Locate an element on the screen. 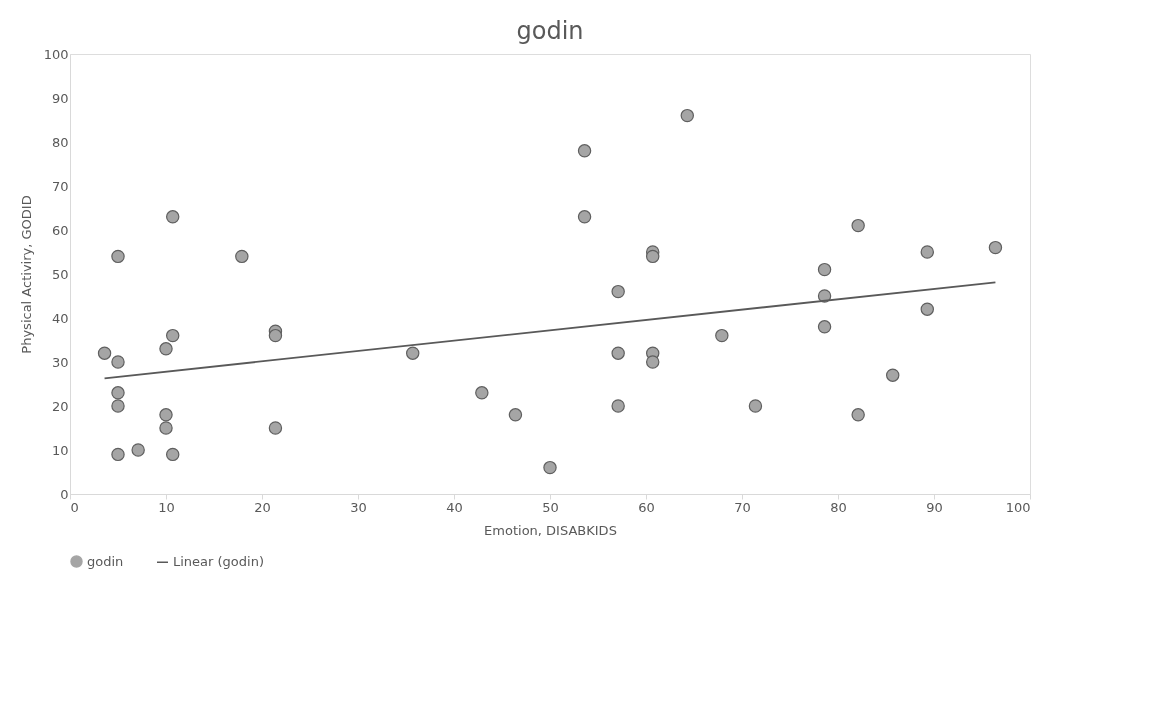 This screenshot has width=1155, height=715. x-tick-label: 50 is located at coordinates (550, 507).